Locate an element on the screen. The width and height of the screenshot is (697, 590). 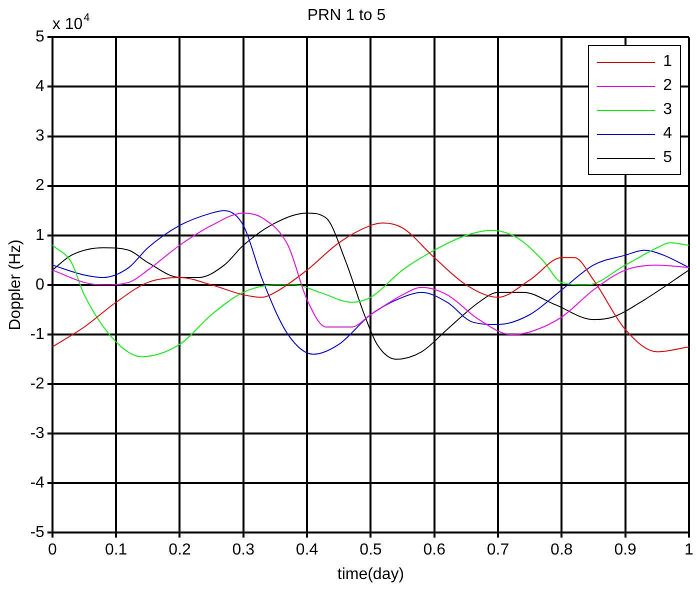
y-tick-label: -1 is located at coordinates (37, 334).